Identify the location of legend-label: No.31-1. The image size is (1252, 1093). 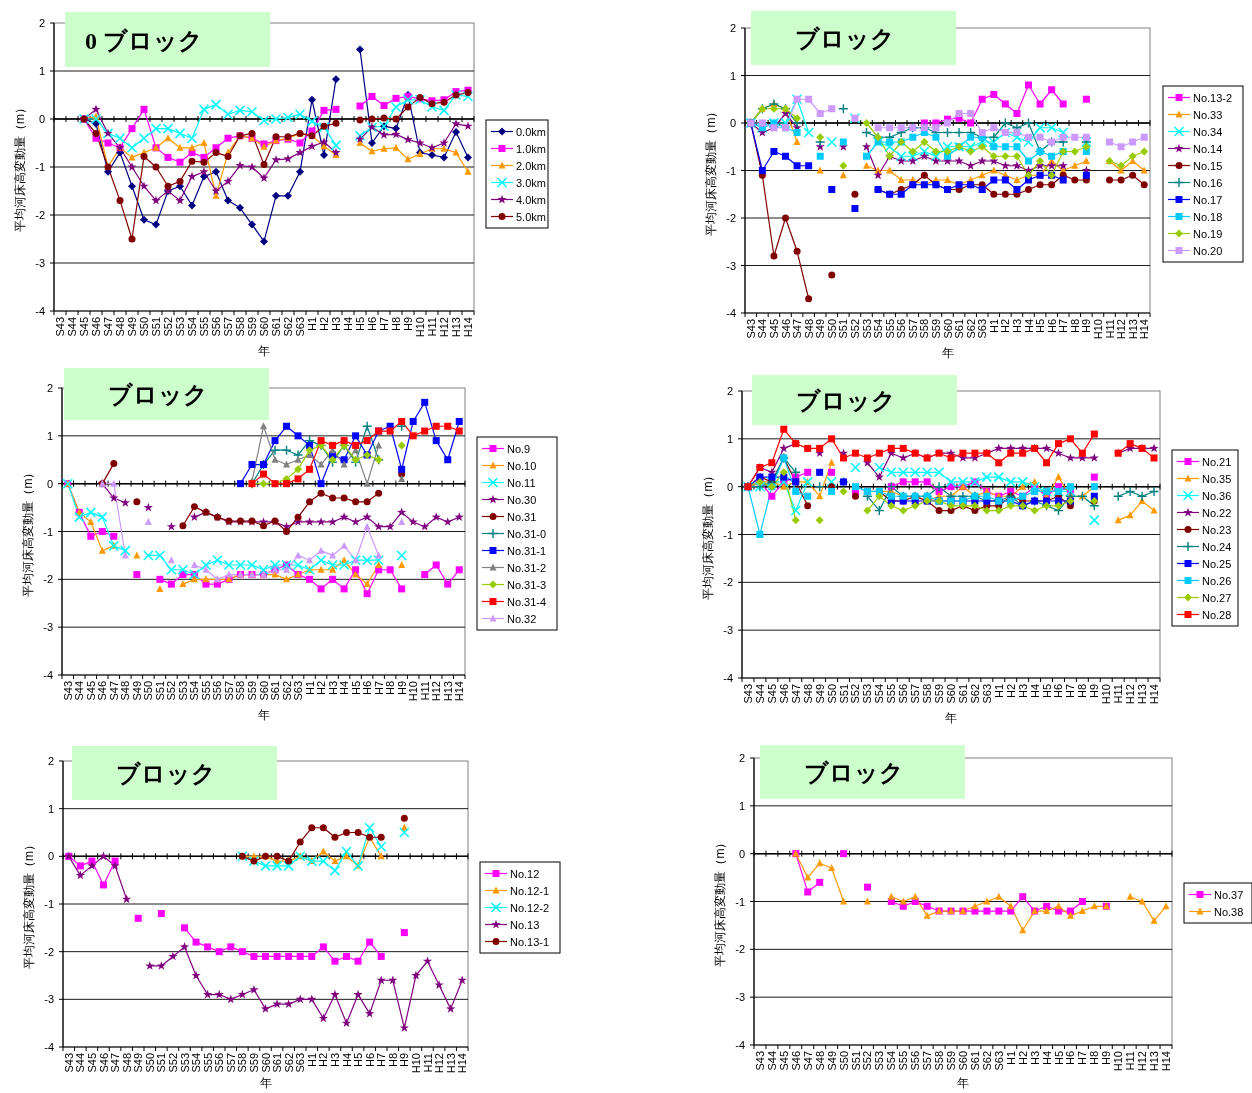
(527, 550).